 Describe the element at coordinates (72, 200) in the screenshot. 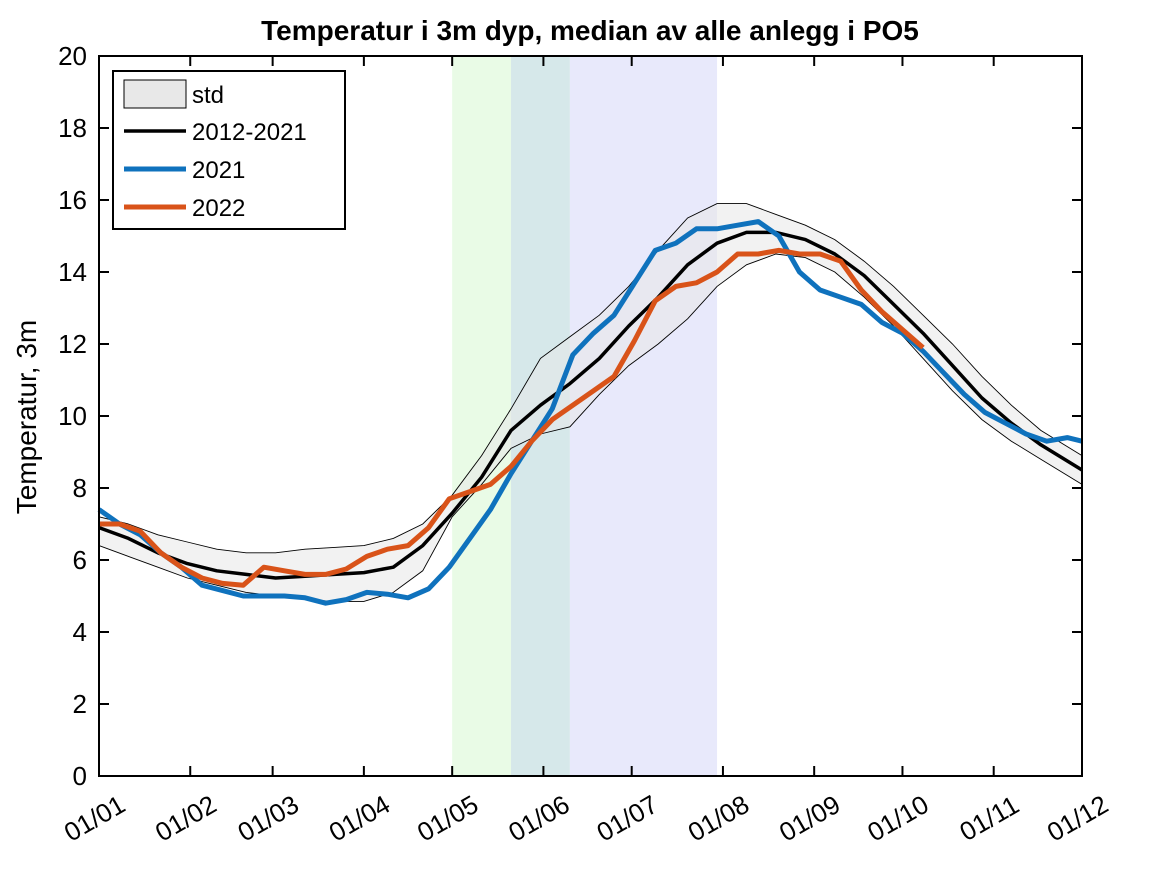

I see `y-tick-label: 16` at that location.